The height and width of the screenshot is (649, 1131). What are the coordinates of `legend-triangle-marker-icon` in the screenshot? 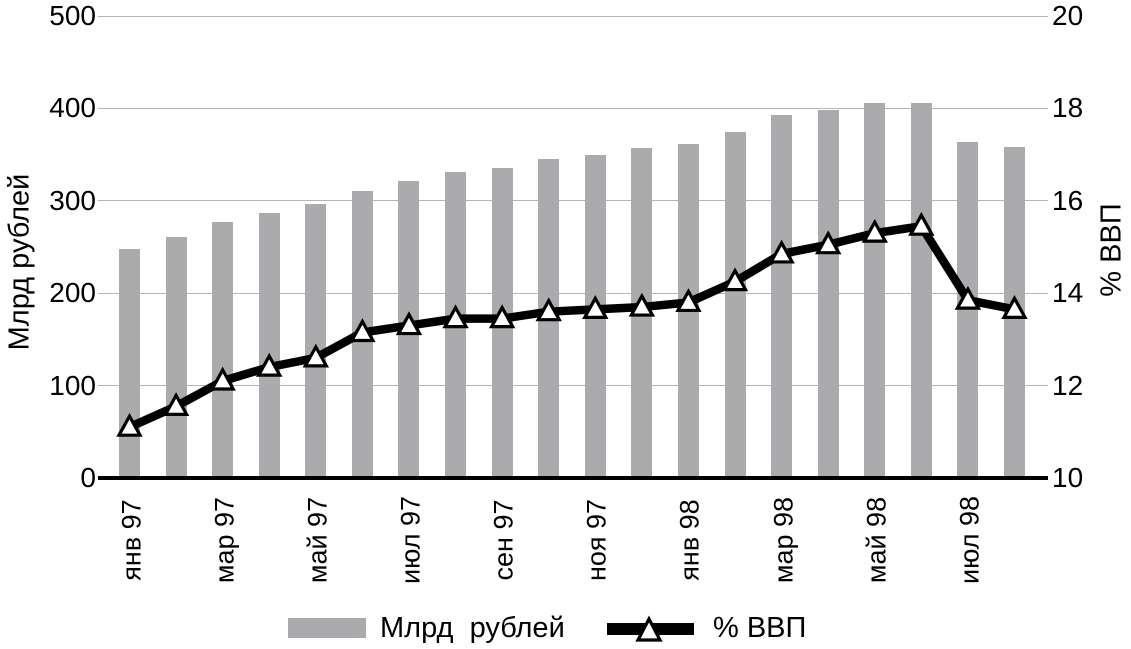 It's located at (649, 628).